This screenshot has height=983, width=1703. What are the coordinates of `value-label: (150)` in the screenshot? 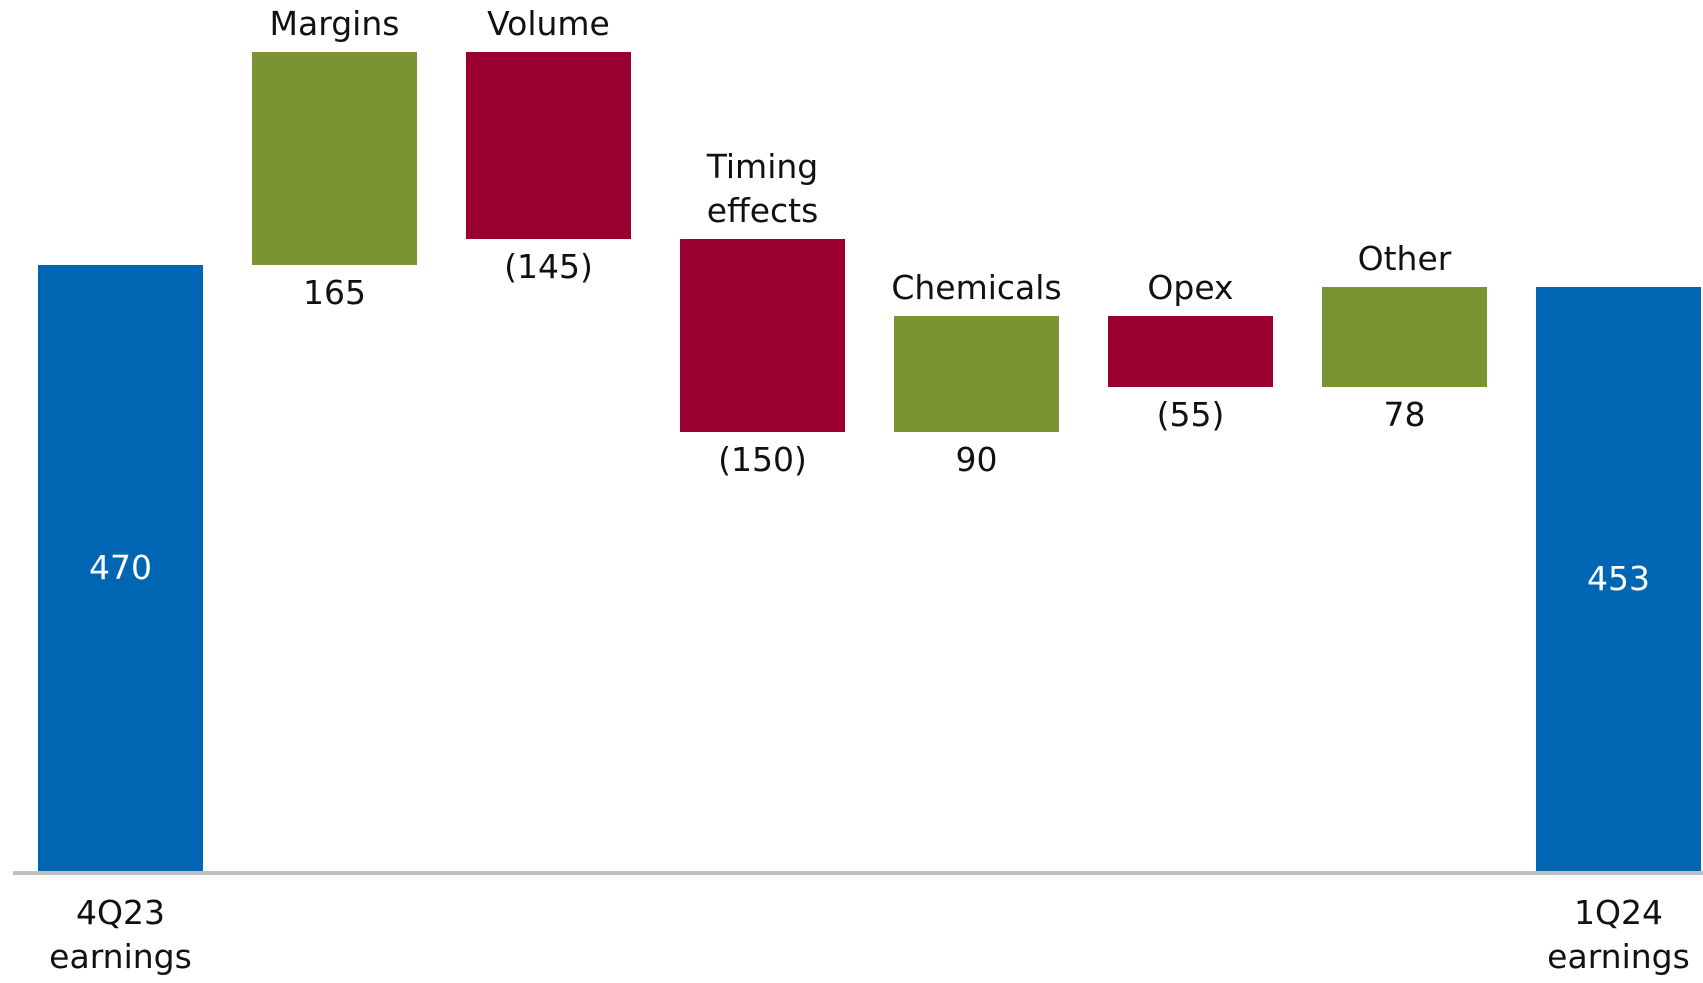 It's located at (762, 460).